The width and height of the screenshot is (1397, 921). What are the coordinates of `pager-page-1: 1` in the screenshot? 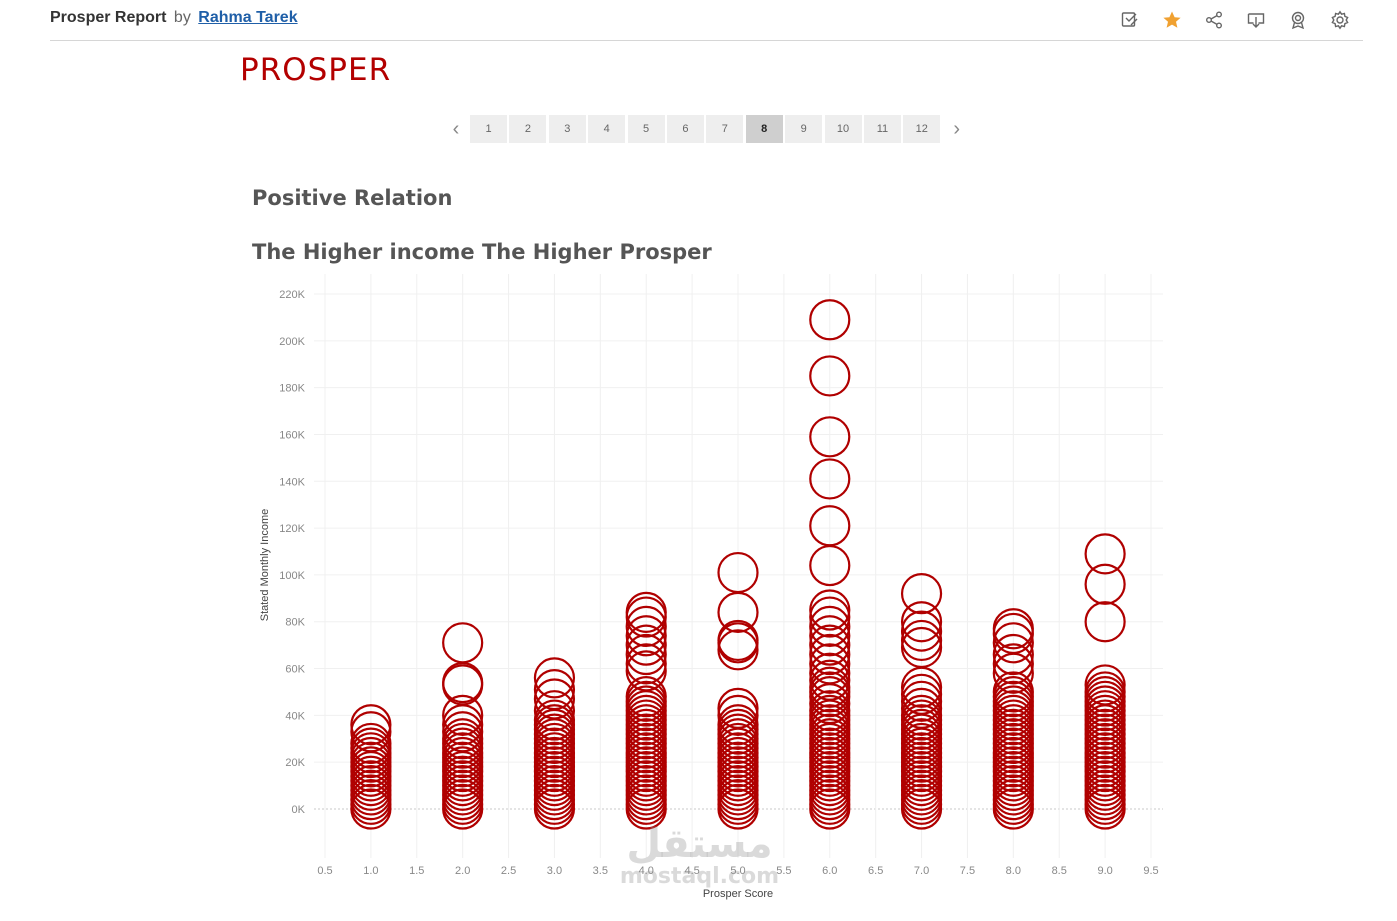 It's located at (488, 129).